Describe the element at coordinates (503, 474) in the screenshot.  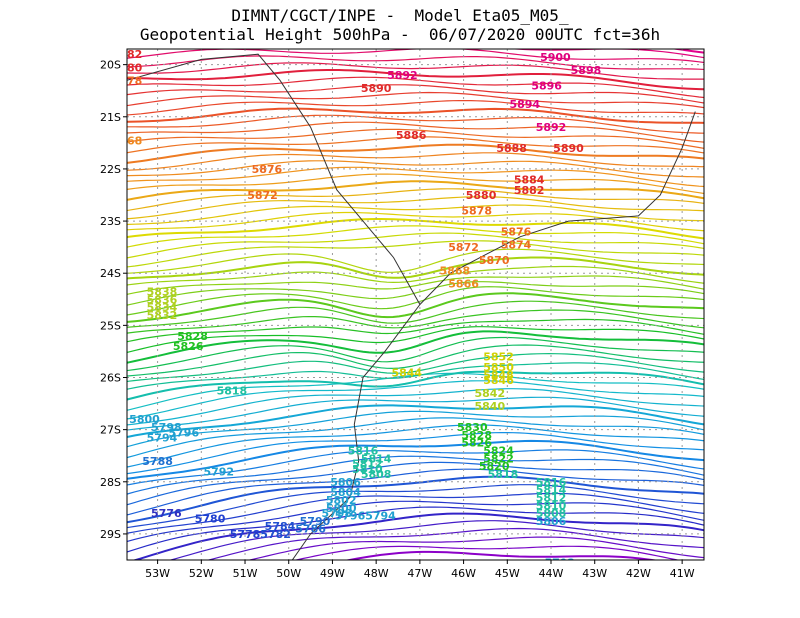
I see `contour-label: 5818` at that location.